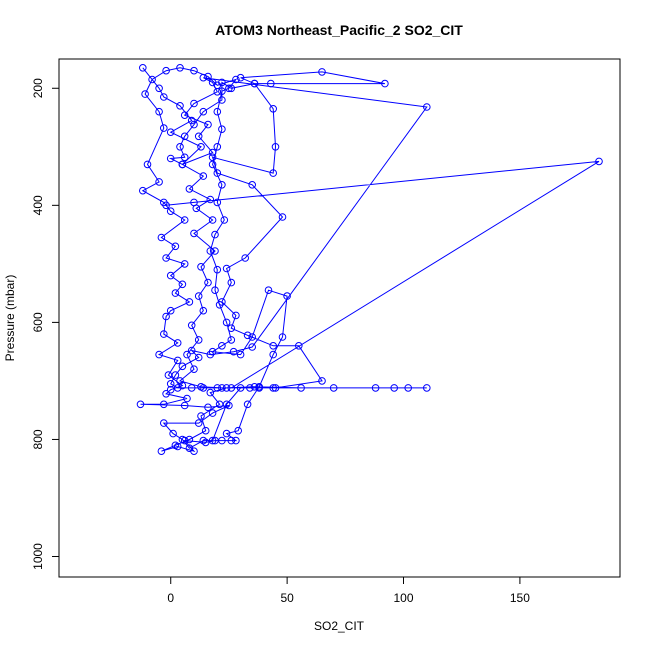 The height and width of the screenshot is (650, 650). I want to click on x-axis: 0 50 100 150, so click(348, 590).